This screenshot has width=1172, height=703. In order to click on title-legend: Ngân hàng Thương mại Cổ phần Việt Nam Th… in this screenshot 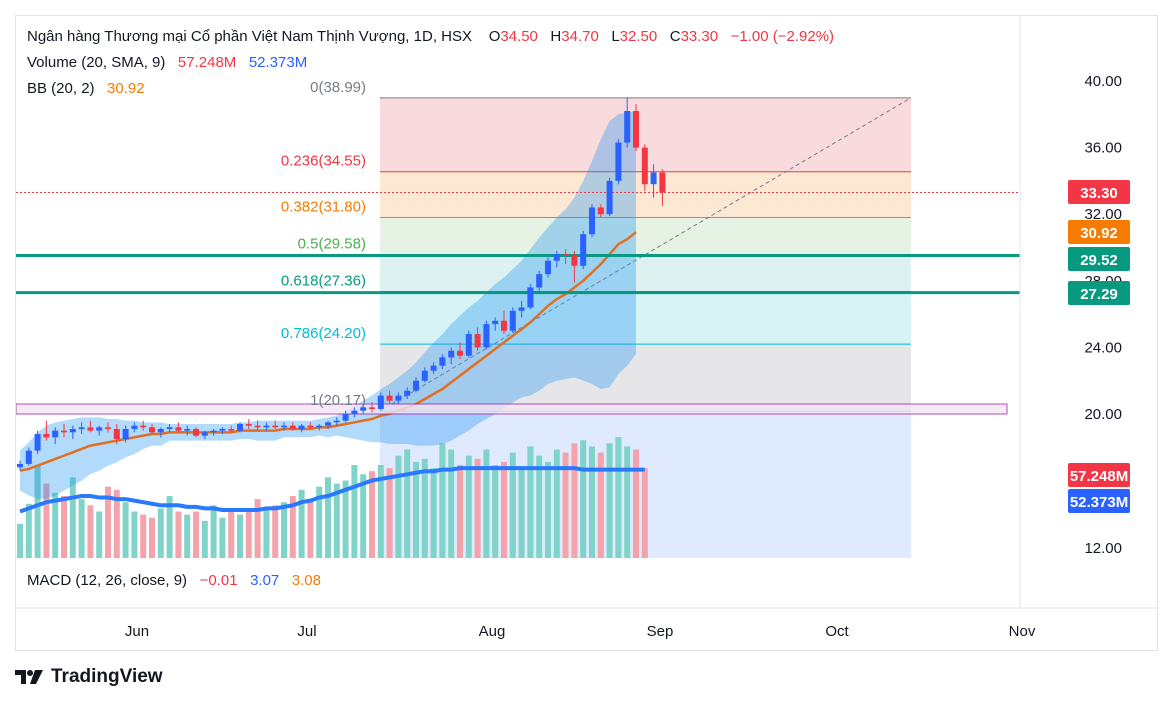, I will do `click(430, 36)`.